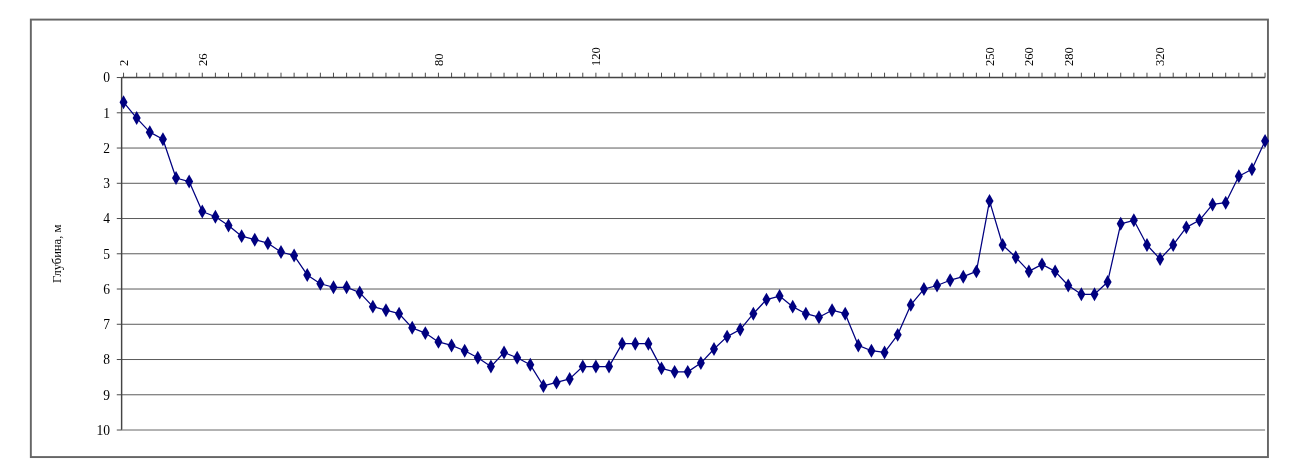 The image size is (1293, 467). Describe the element at coordinates (103, 430) in the screenshot. I see `y-tick-label: 10` at that location.